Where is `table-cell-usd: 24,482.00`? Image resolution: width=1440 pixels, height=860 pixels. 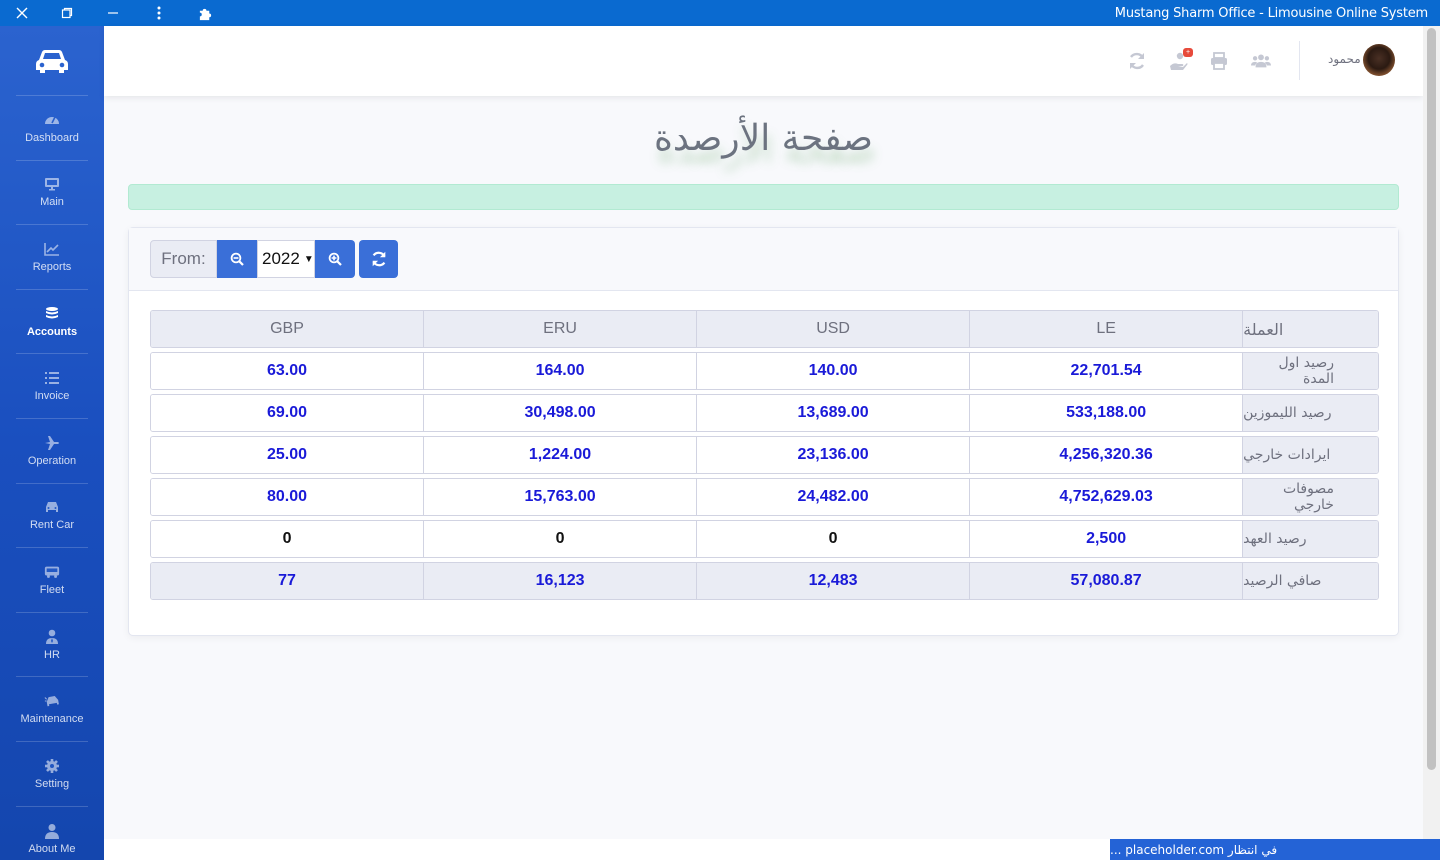
table-cell-usd: 24,482.00 is located at coordinates (834, 497).